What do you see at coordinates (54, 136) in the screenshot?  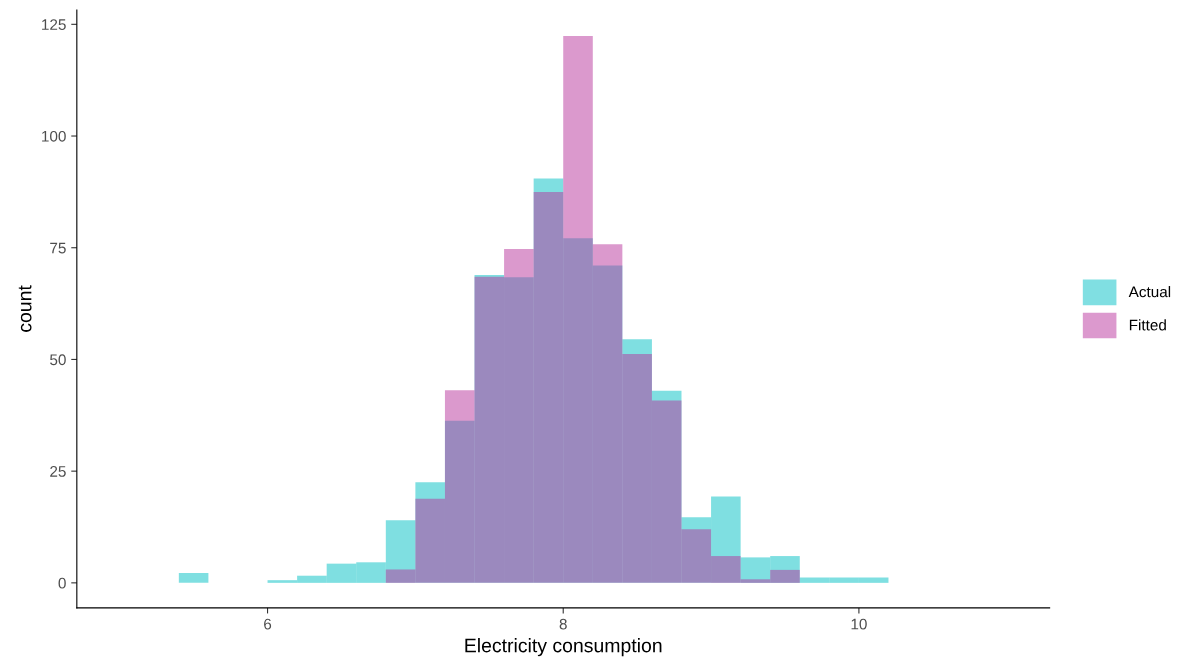 I see `y-tick-label: 100` at bounding box center [54, 136].